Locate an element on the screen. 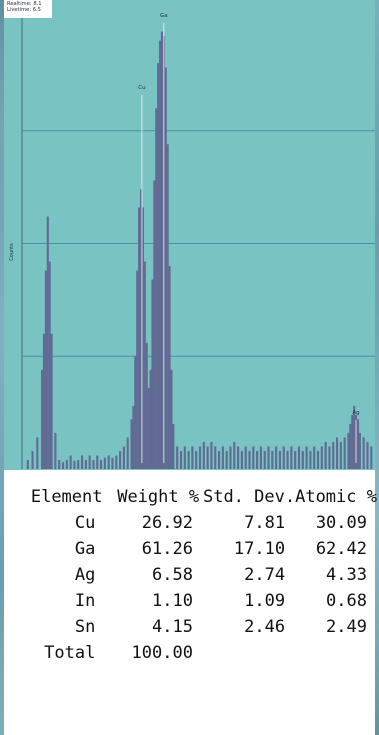 This screenshot has width=379, height=735. peak-label-cu: Cu is located at coordinates (141, 88).